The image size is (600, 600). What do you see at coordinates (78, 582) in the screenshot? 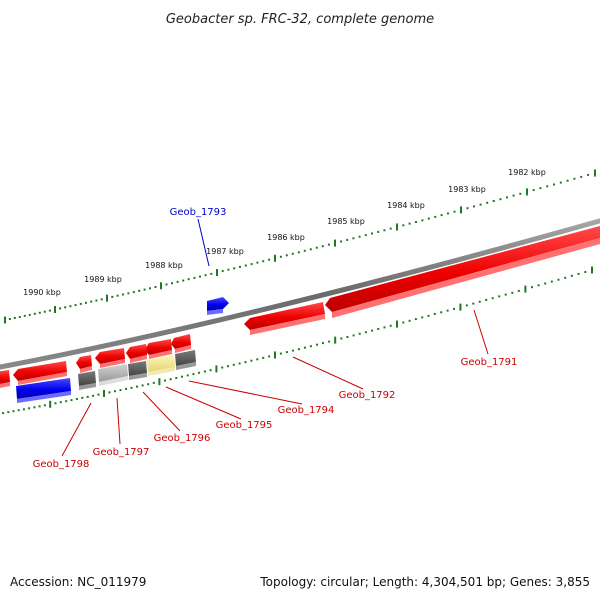
I see `accession-text: Accession: NC_011979` at bounding box center [78, 582].